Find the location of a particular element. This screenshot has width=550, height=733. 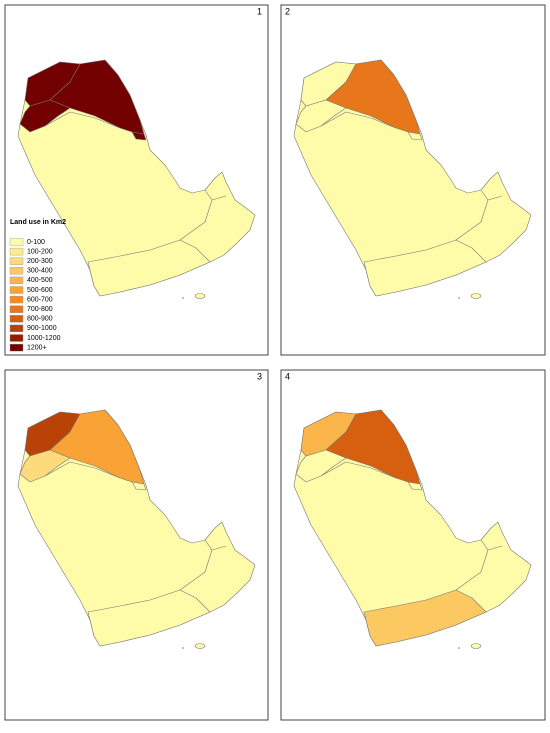

legend-title: Land use in Km2 is located at coordinates (38, 222).